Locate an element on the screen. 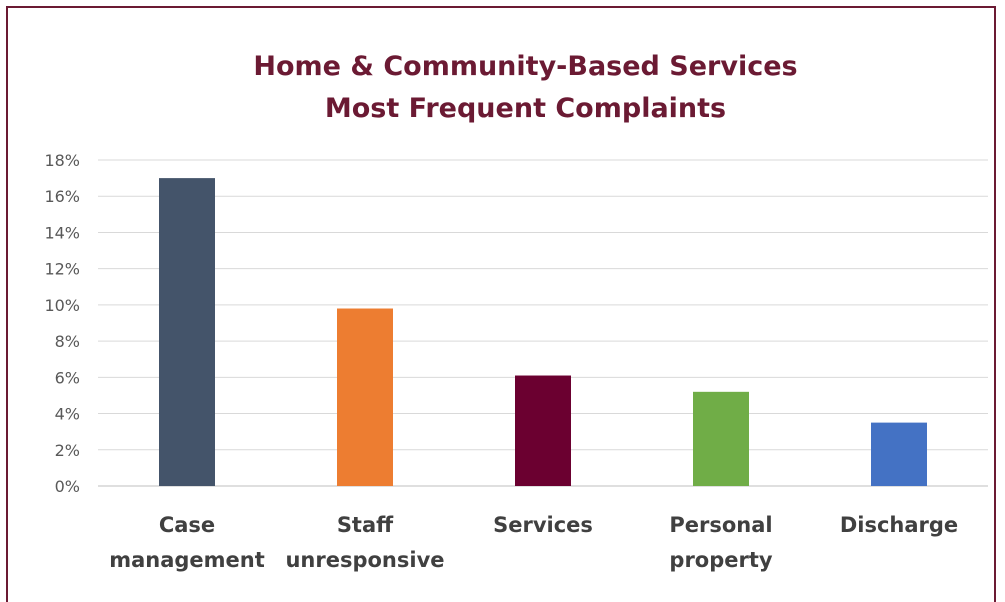 The image size is (1005, 602). chart-title-line-1: Home & Community-Based Services is located at coordinates (525, 66).